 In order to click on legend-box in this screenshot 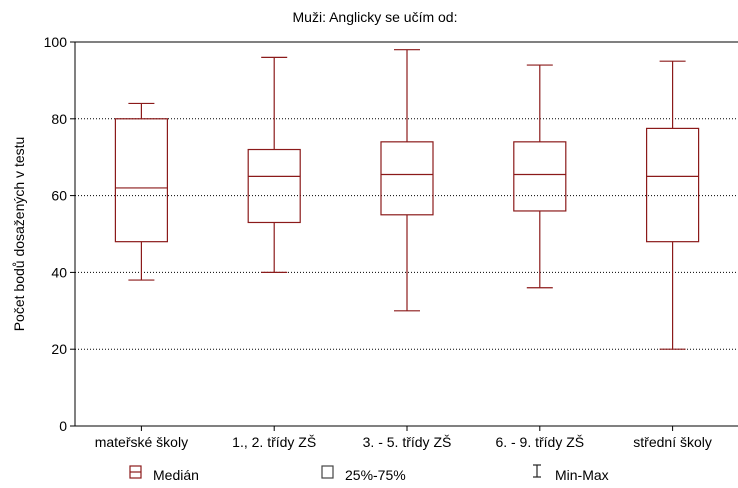, I will do `click(327, 472)`.